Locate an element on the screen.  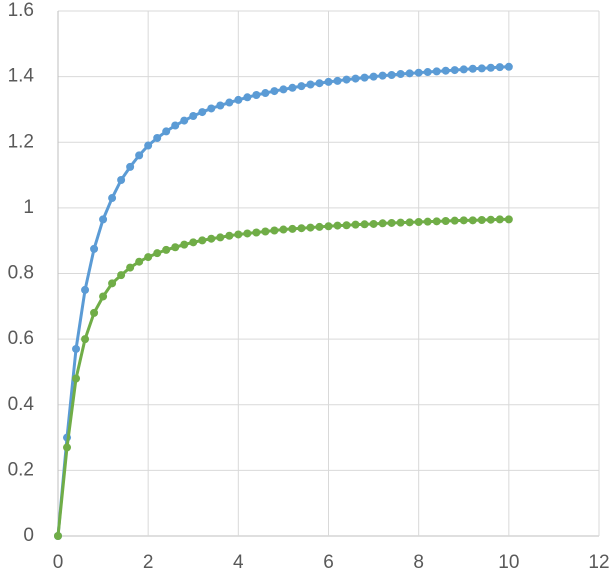
x-tick-label: 0 is located at coordinates (58, 562).